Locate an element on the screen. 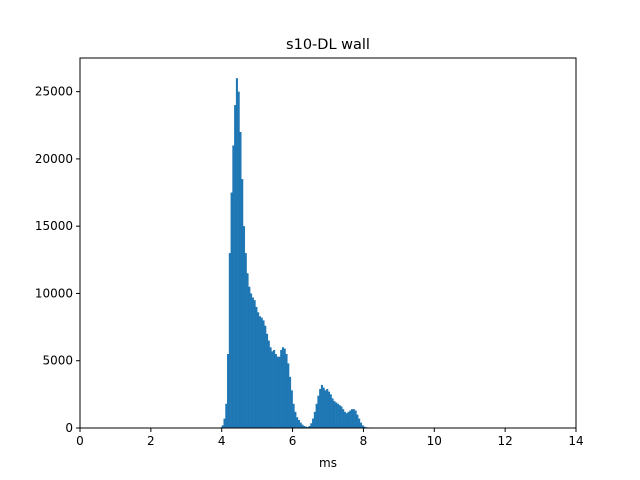 This screenshot has height=480, width=640. x-tick-label: 0 is located at coordinates (80, 441).